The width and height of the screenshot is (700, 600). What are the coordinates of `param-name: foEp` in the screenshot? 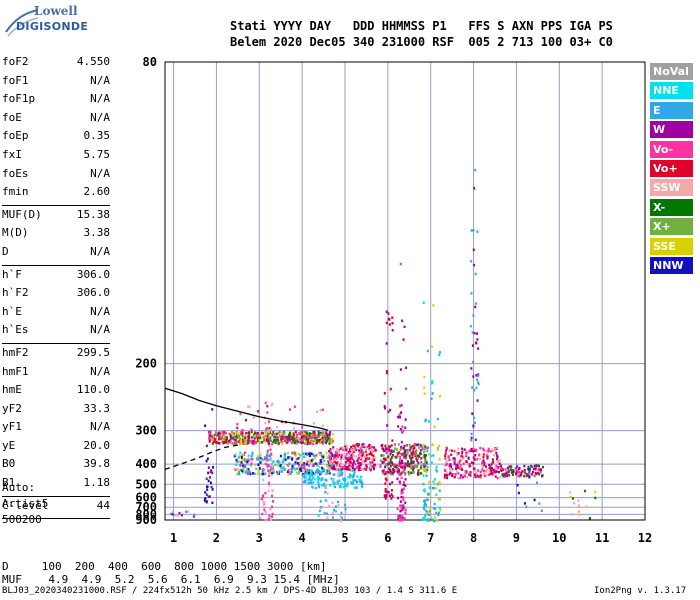 It's located at (15, 136).